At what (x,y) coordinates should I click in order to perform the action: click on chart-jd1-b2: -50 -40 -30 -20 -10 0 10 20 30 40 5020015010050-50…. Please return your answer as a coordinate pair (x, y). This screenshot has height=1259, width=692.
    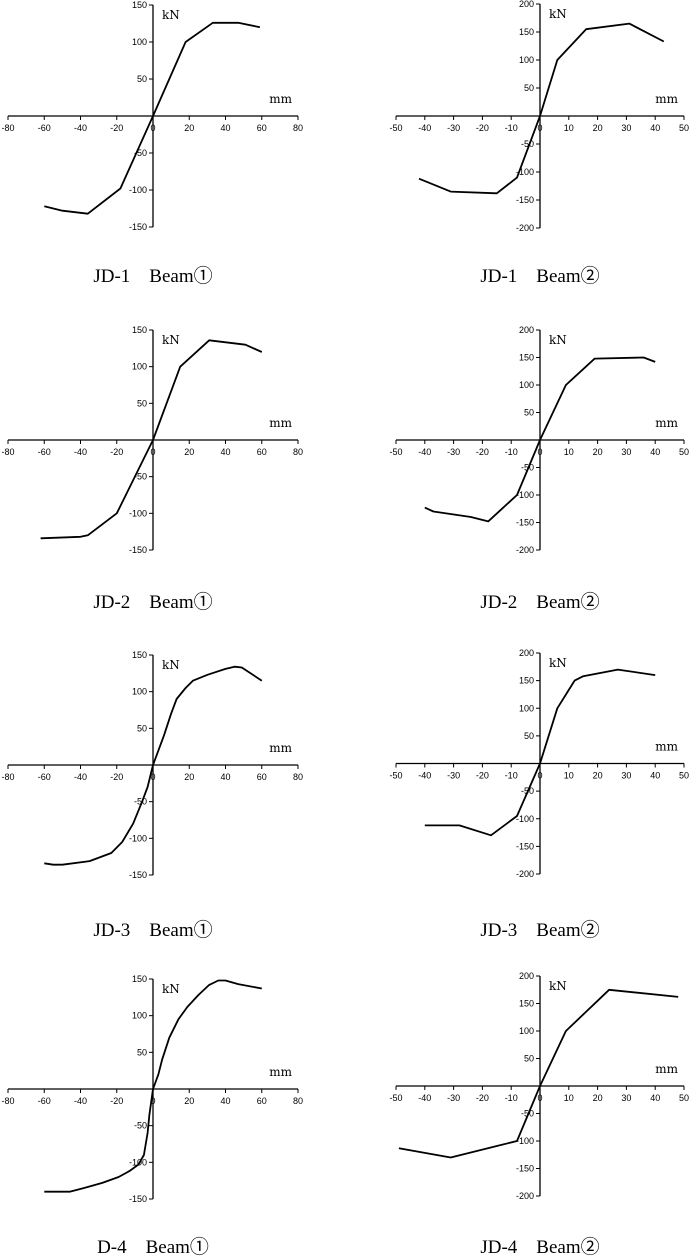
    Looking at the image, I should click on (539, 143).